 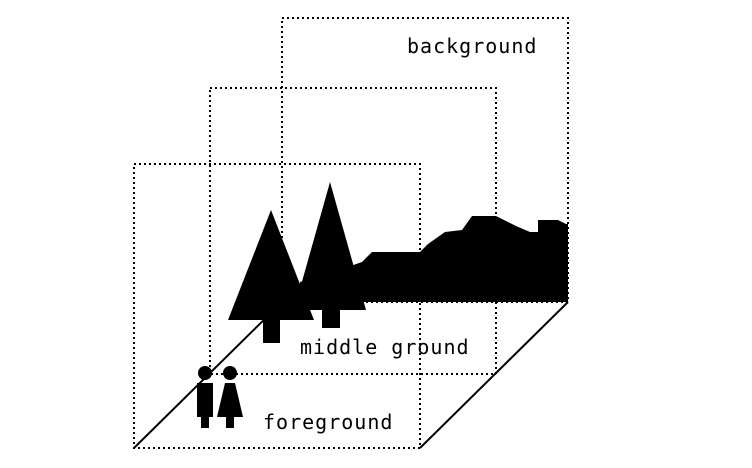 I want to click on middle-ground-label: middle ground, so click(x=385, y=347).